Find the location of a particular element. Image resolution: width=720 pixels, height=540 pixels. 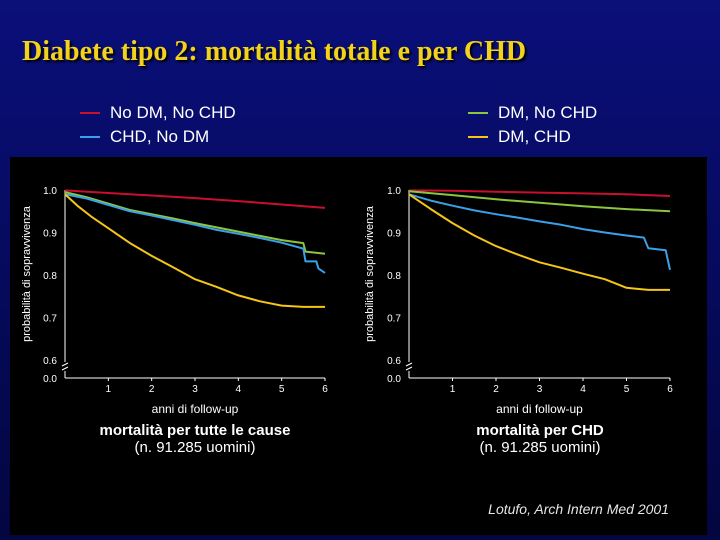

legend-swatch-yellow is located at coordinates (478, 137).